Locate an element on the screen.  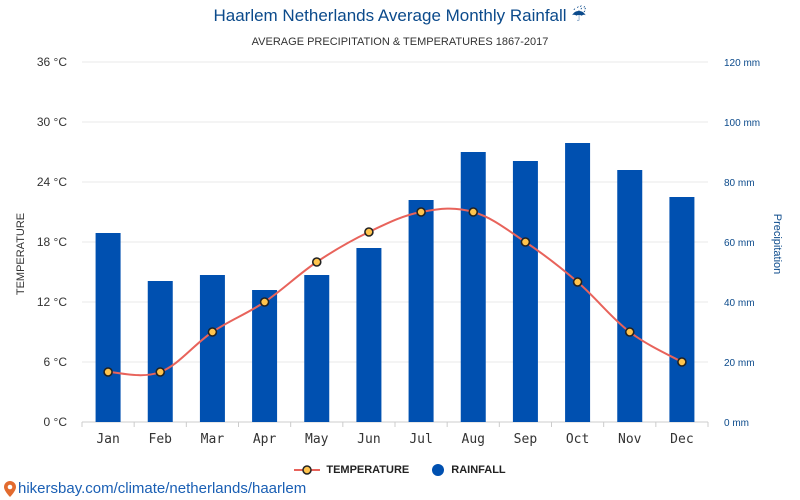
y-tick-label: 30 °C is located at coordinates (52, 122).